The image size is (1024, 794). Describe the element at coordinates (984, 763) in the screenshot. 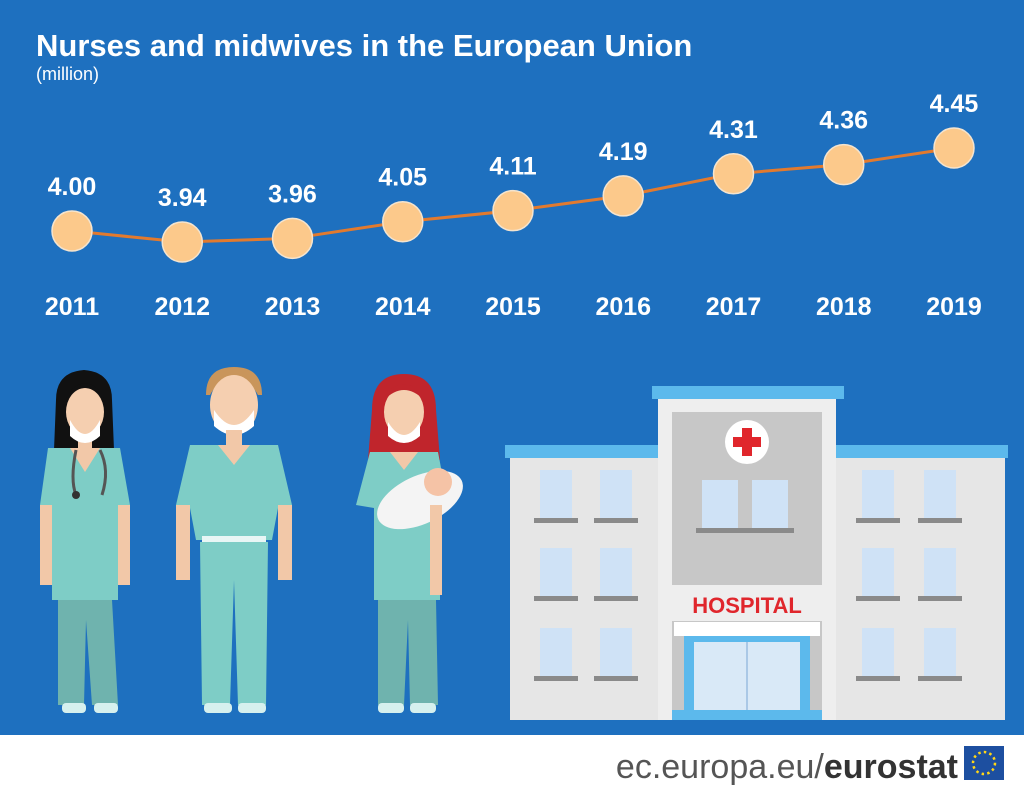

I see `eu-flag` at that location.